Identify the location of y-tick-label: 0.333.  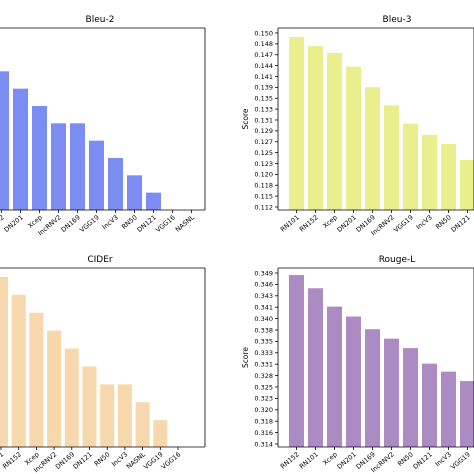
(263, 353).